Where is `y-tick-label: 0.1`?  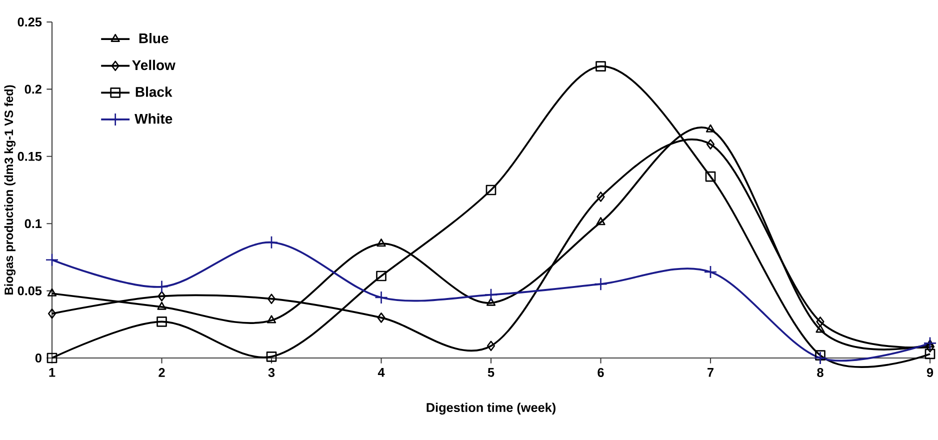 y-tick-label: 0.1 is located at coordinates (33, 223).